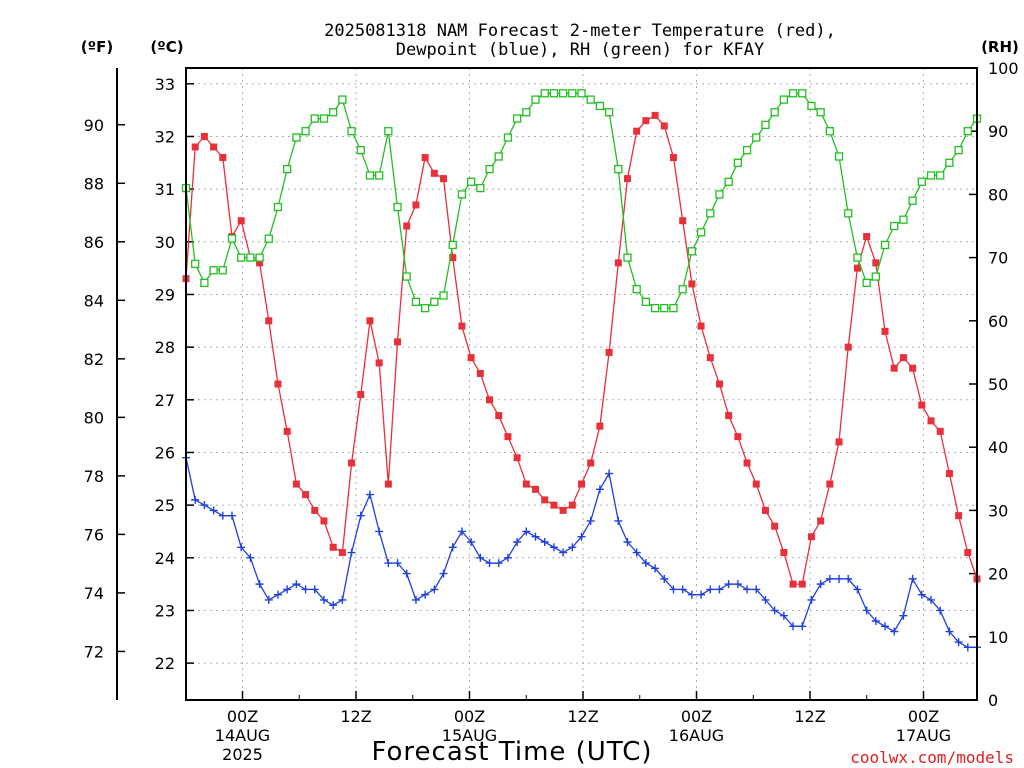 The width and height of the screenshot is (1024, 768). Describe the element at coordinates (580, 50) in the screenshot. I see `chart-title-line2: Dewpoint (blue), RH (green) for KFAY` at that location.